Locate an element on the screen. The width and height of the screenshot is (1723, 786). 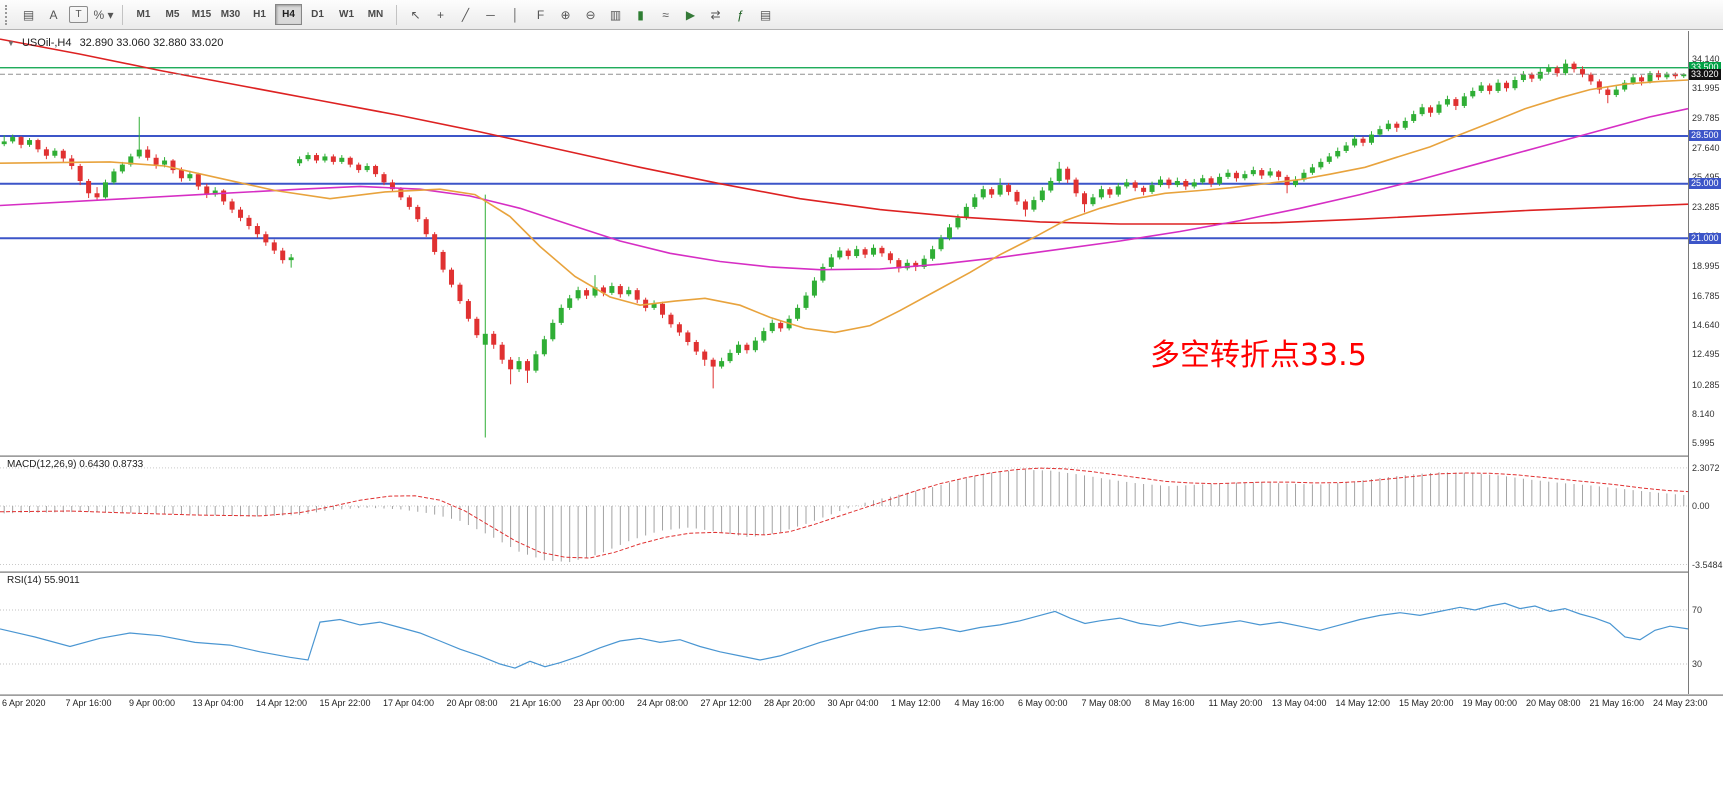
price-axis-label: 18.995 is located at coordinates (1706, 265).